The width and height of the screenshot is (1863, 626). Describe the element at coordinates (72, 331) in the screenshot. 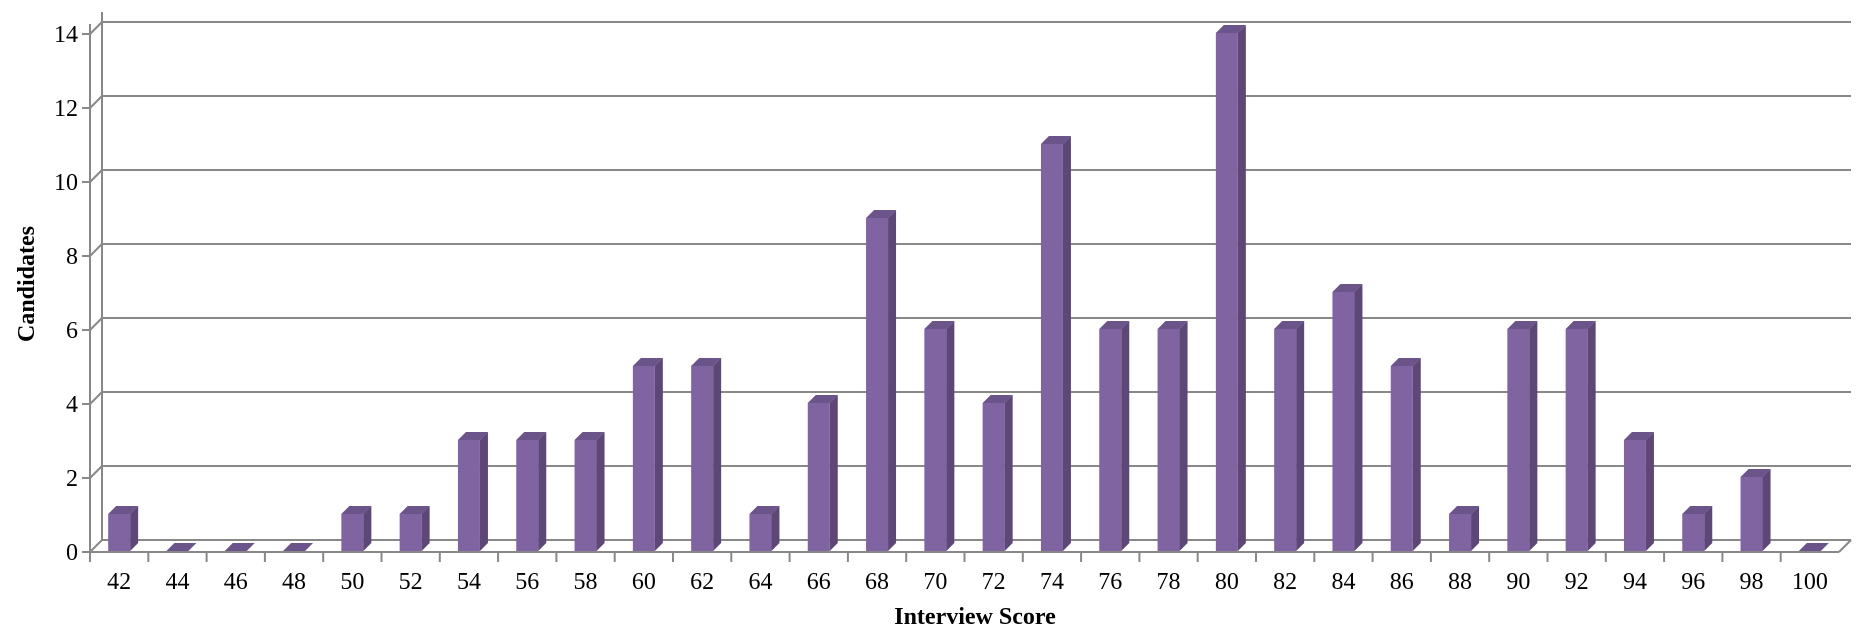

I see `y-tick-label: 6` at that location.